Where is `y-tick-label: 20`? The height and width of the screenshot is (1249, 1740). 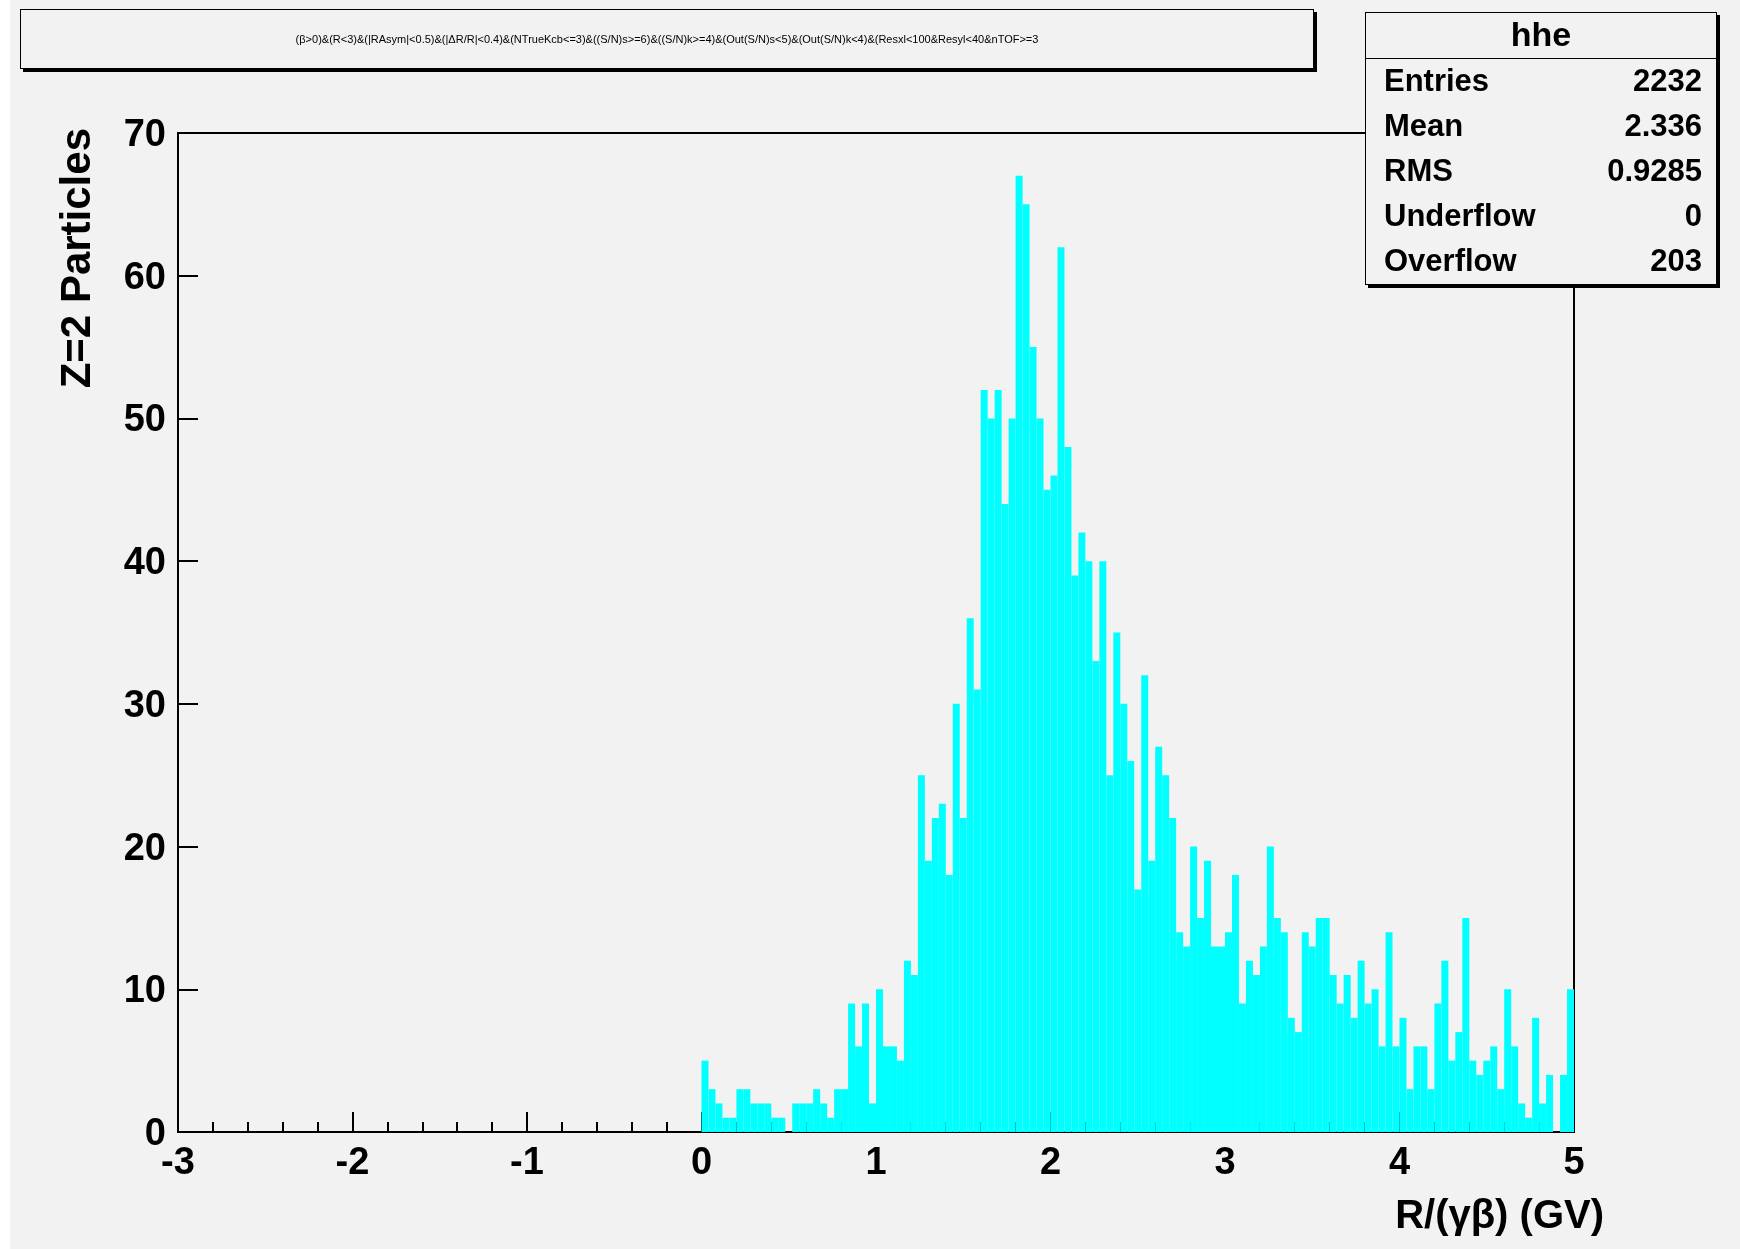
y-tick-label: 20 is located at coordinates (144, 846).